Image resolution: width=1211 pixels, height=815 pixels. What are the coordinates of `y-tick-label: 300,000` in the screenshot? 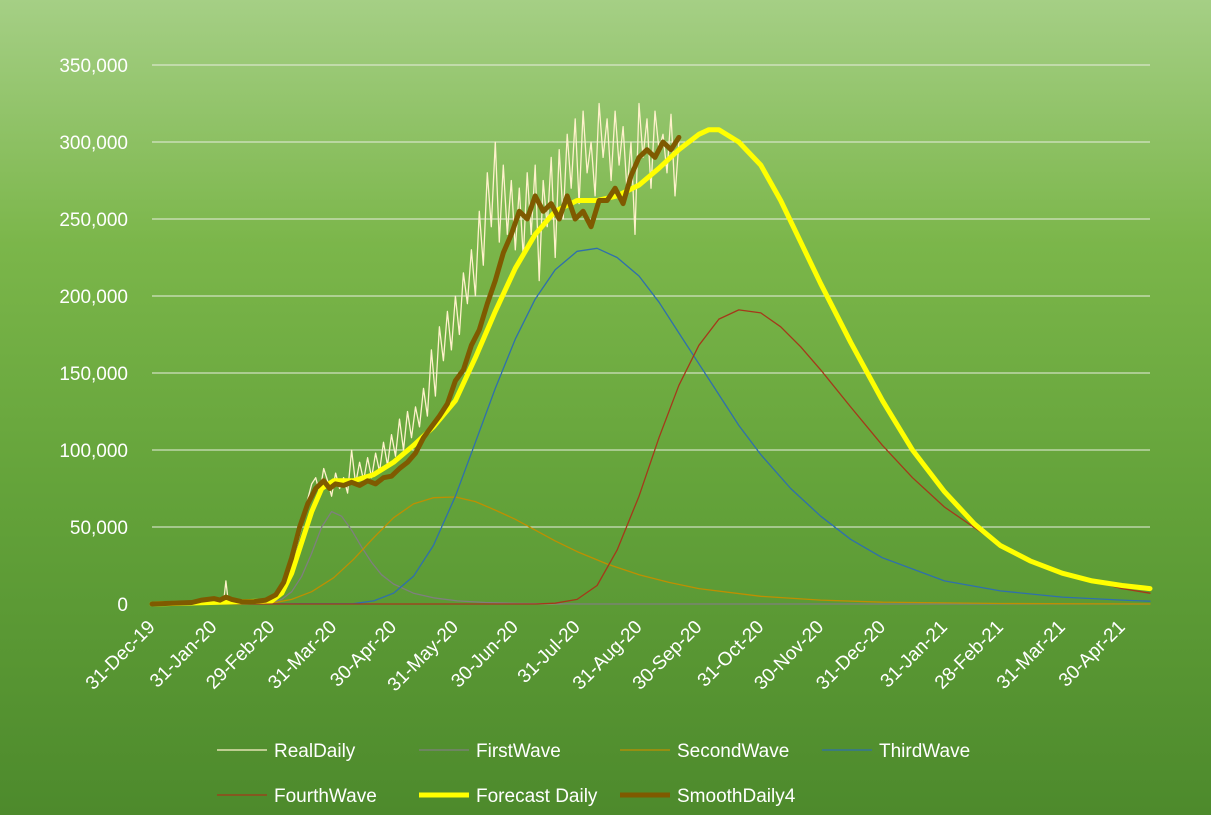 It's located at (93, 143).